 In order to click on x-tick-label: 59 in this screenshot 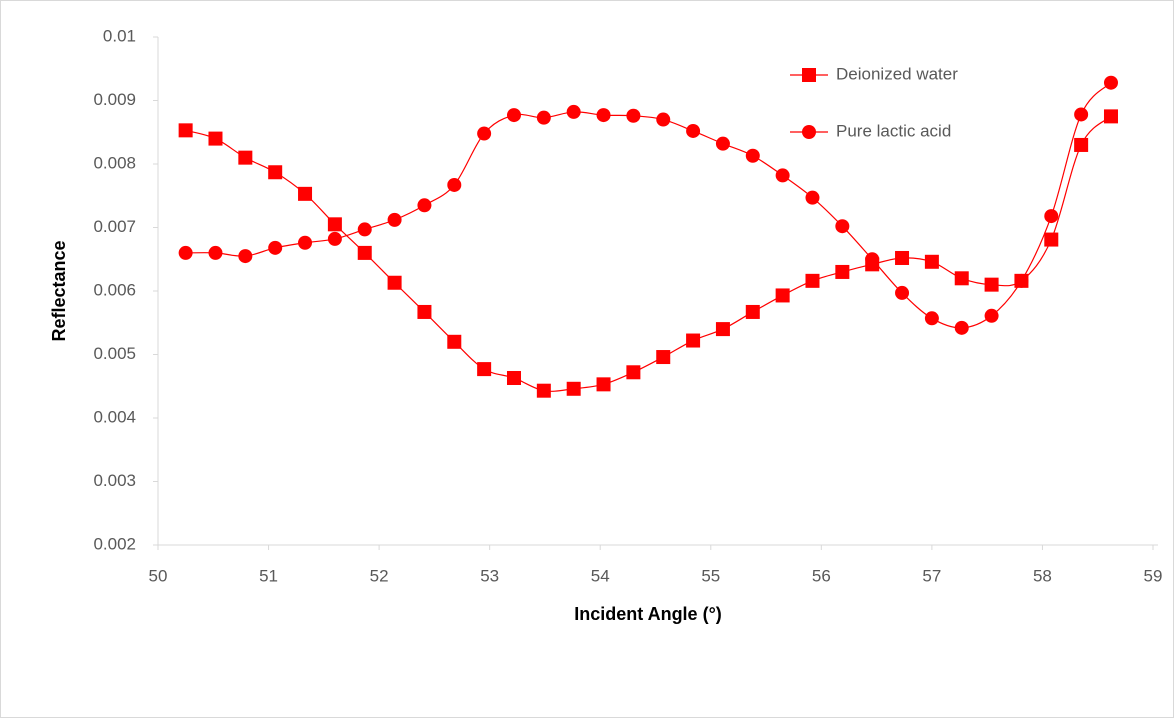, I will do `click(1153, 575)`.